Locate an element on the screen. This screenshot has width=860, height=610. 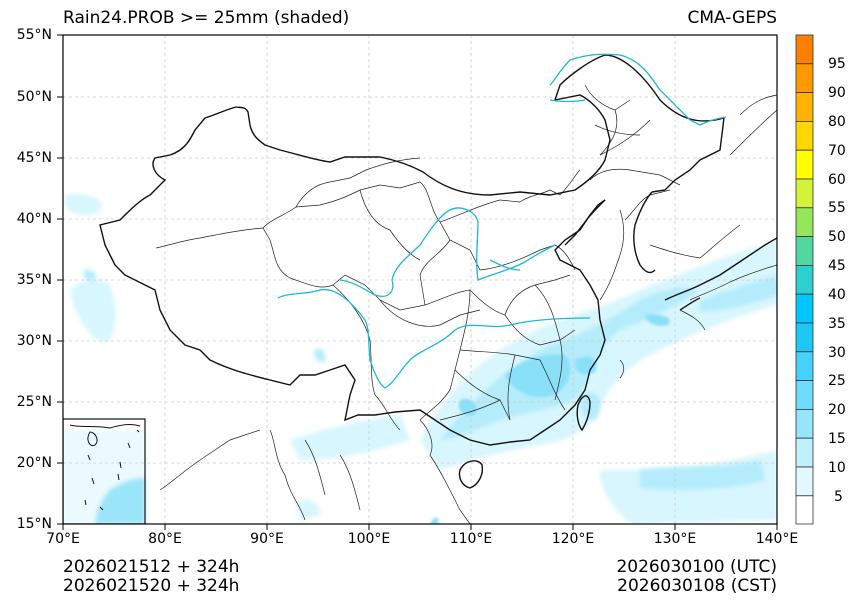
x-tick-label: 120°E is located at coordinates (573, 539).